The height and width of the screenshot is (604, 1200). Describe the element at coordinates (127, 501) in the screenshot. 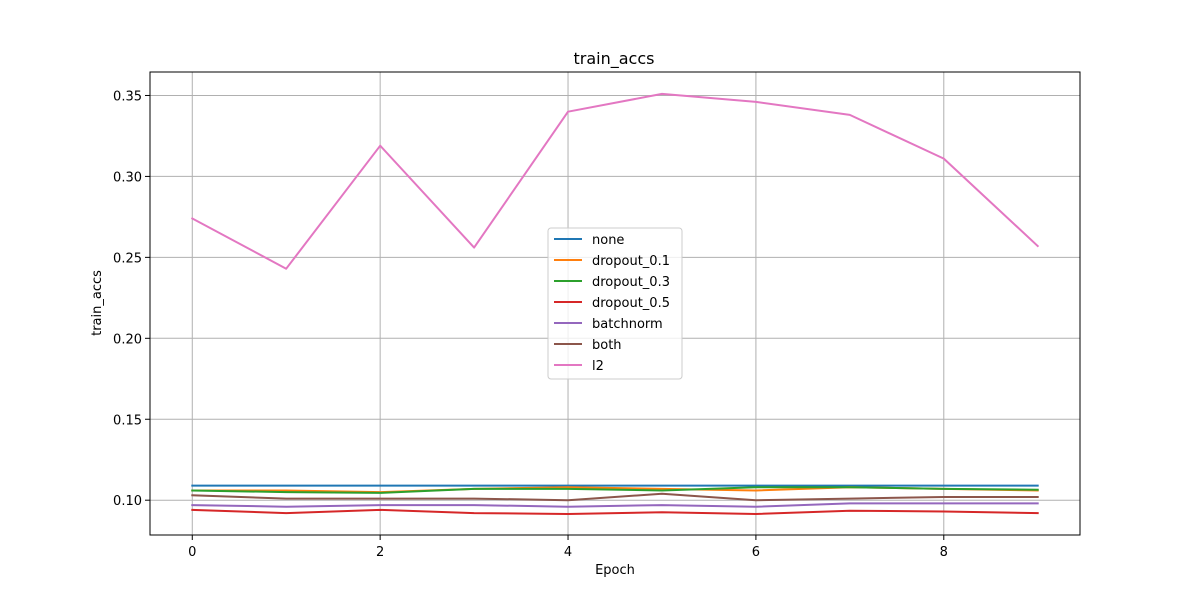

I see `y-tick-label: 0.10` at that location.